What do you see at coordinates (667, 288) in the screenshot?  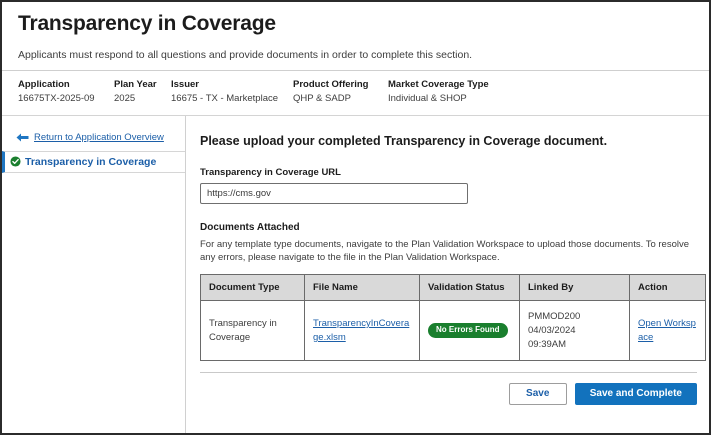 I see `column-header-action: Action` at bounding box center [667, 288].